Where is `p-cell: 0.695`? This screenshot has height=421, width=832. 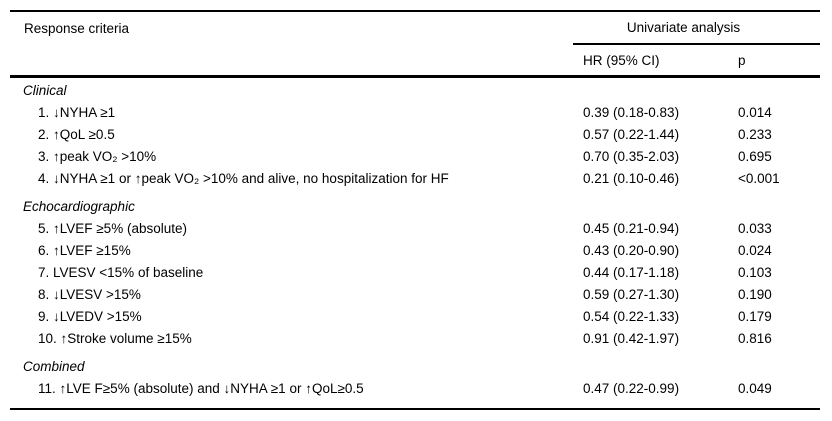 p-cell: 0.695 is located at coordinates (755, 156).